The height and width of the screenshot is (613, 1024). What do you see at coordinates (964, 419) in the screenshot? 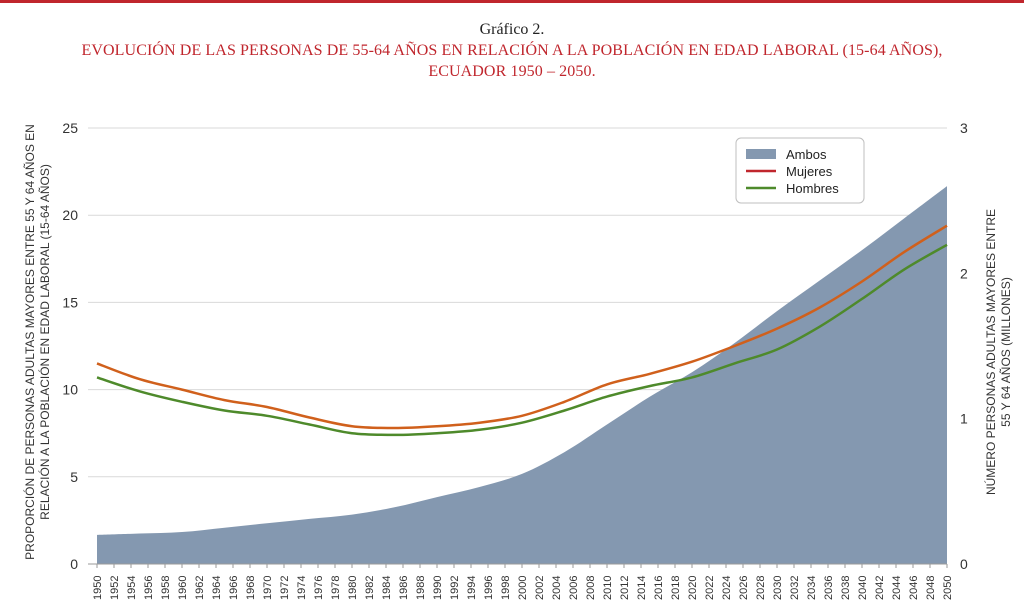
I see `y-tick-label-right: 1` at bounding box center [964, 419].